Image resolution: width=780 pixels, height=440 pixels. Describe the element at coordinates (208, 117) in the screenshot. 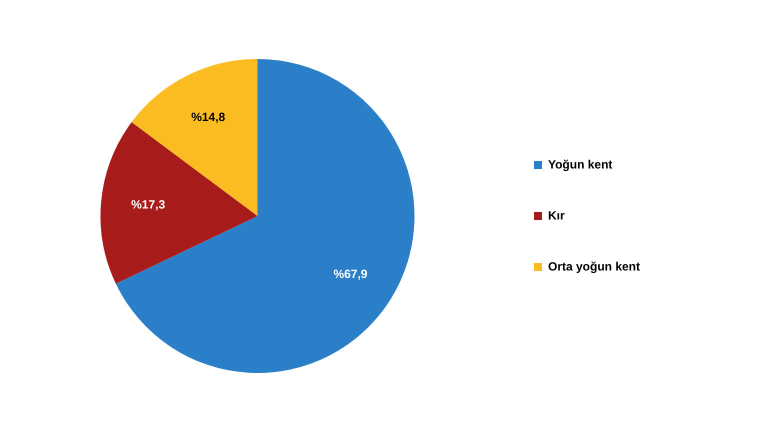

I see `data-label: %14,8` at that location.